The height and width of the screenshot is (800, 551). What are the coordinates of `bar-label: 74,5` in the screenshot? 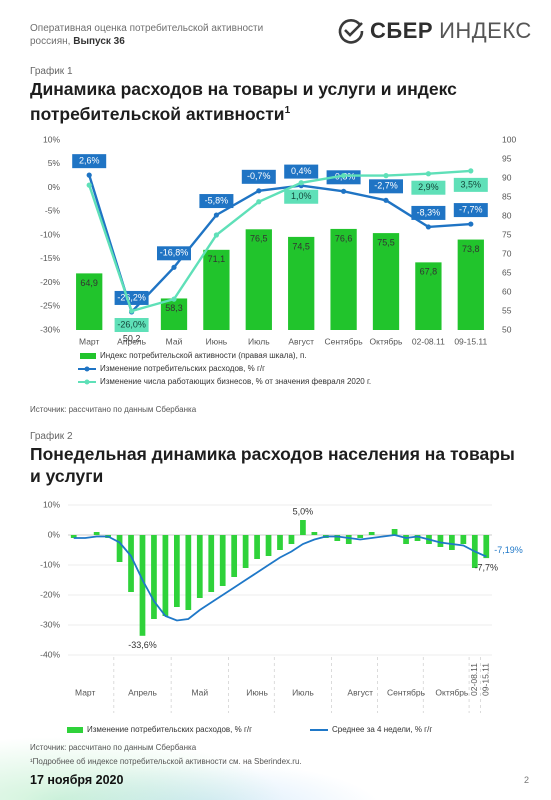 It's located at (301, 246).